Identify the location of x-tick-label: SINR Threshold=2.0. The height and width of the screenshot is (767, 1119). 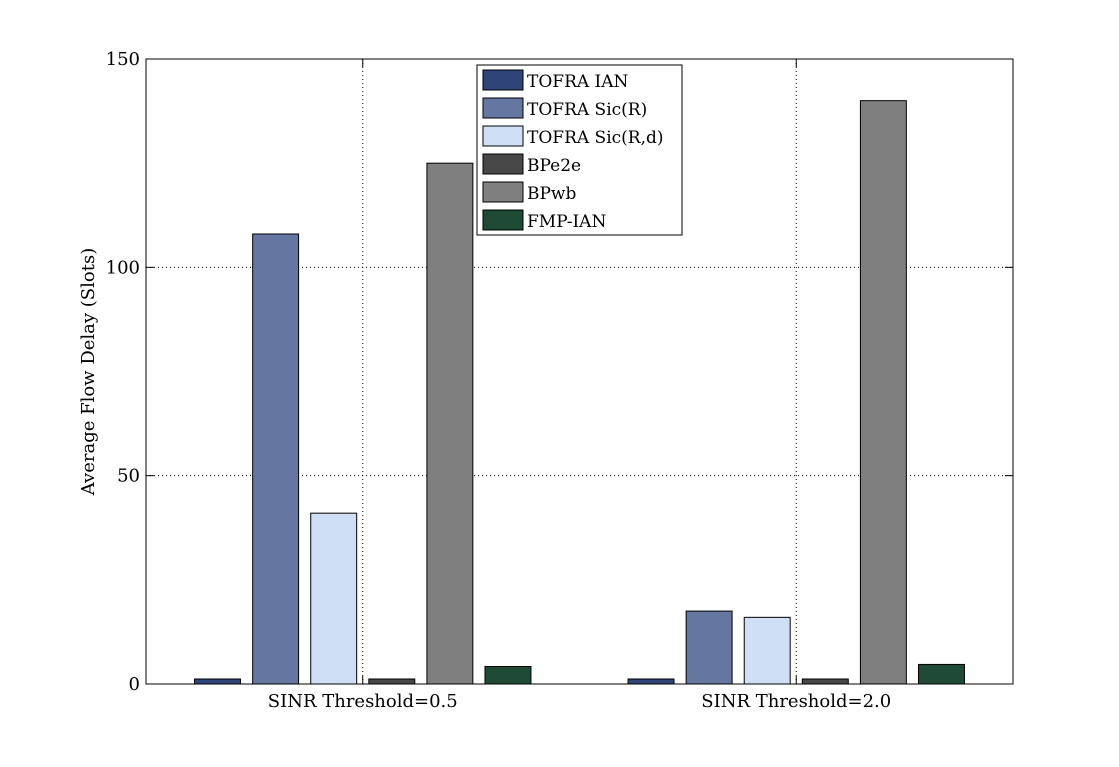
(796, 701).